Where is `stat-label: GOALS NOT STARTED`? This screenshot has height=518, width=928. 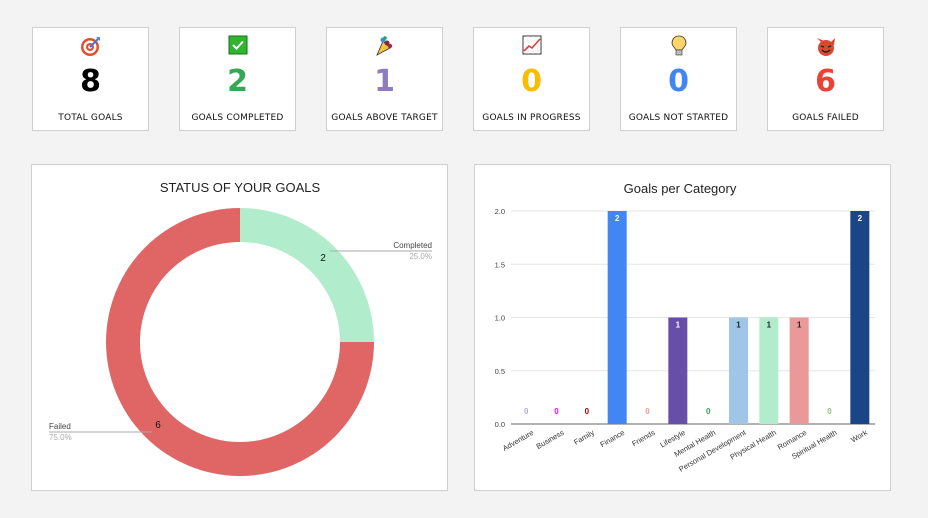
stat-label: GOALS NOT STARTED is located at coordinates (678, 118).